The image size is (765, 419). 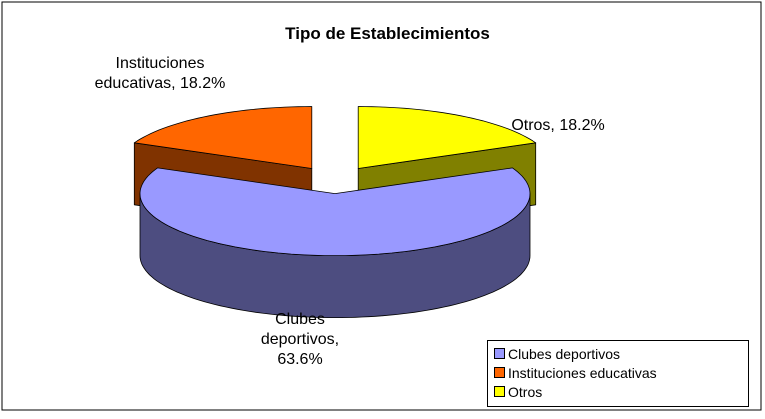 What do you see at coordinates (300, 339) in the screenshot?
I see `data-label: Clubes deportivos, 63.6%` at bounding box center [300, 339].